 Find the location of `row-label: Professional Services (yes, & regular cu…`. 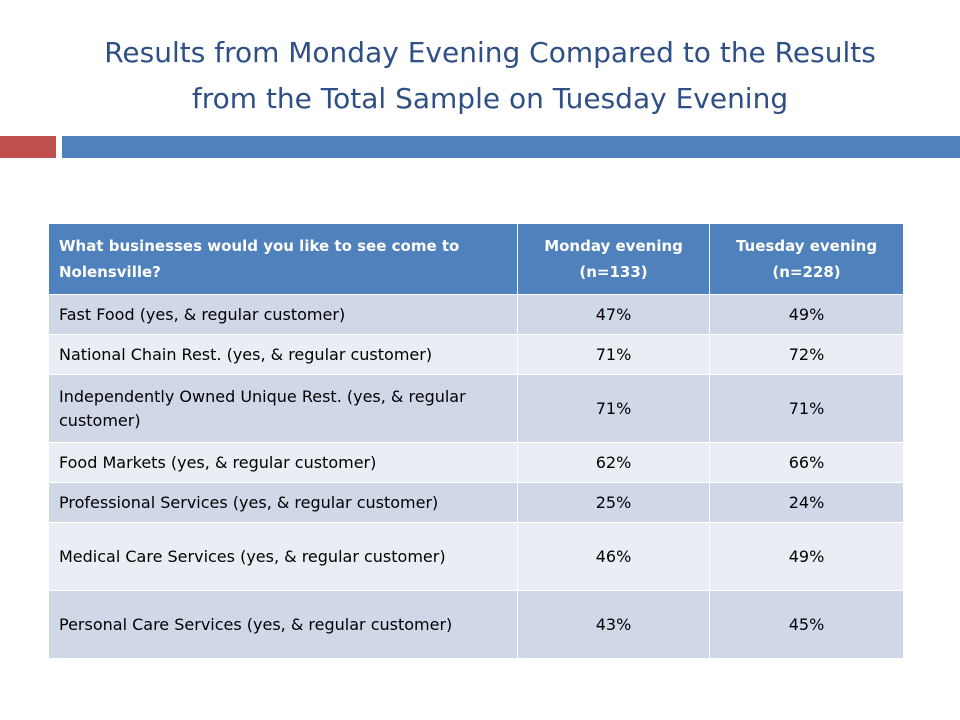

row-label: Professional Services (yes, & regular cu… is located at coordinates (283, 502).